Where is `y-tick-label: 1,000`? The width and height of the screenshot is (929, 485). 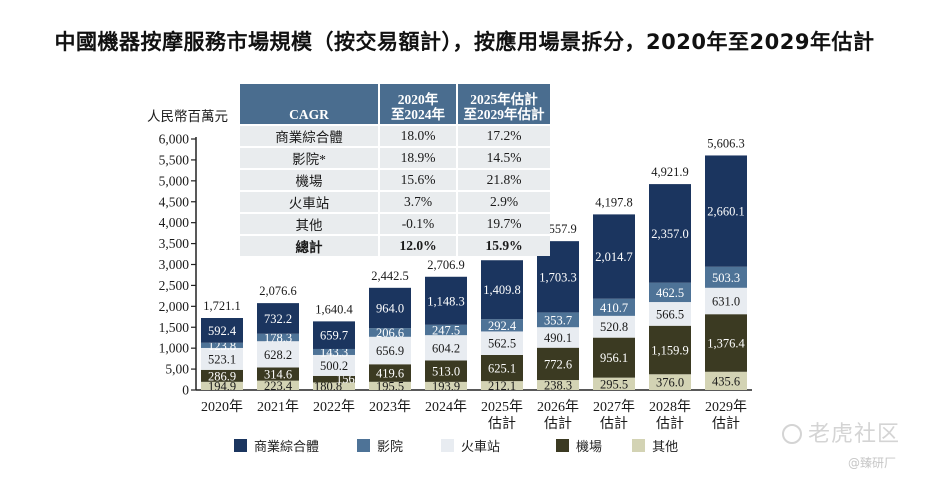 y-tick-label: 1,000 is located at coordinates (174, 348).